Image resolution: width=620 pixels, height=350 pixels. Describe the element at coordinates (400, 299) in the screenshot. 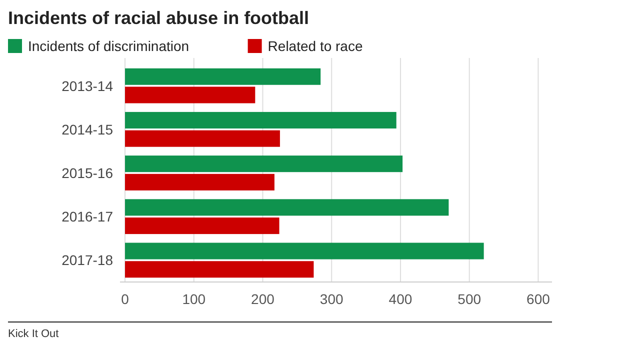

I see `x-tick-label: 400` at that location.